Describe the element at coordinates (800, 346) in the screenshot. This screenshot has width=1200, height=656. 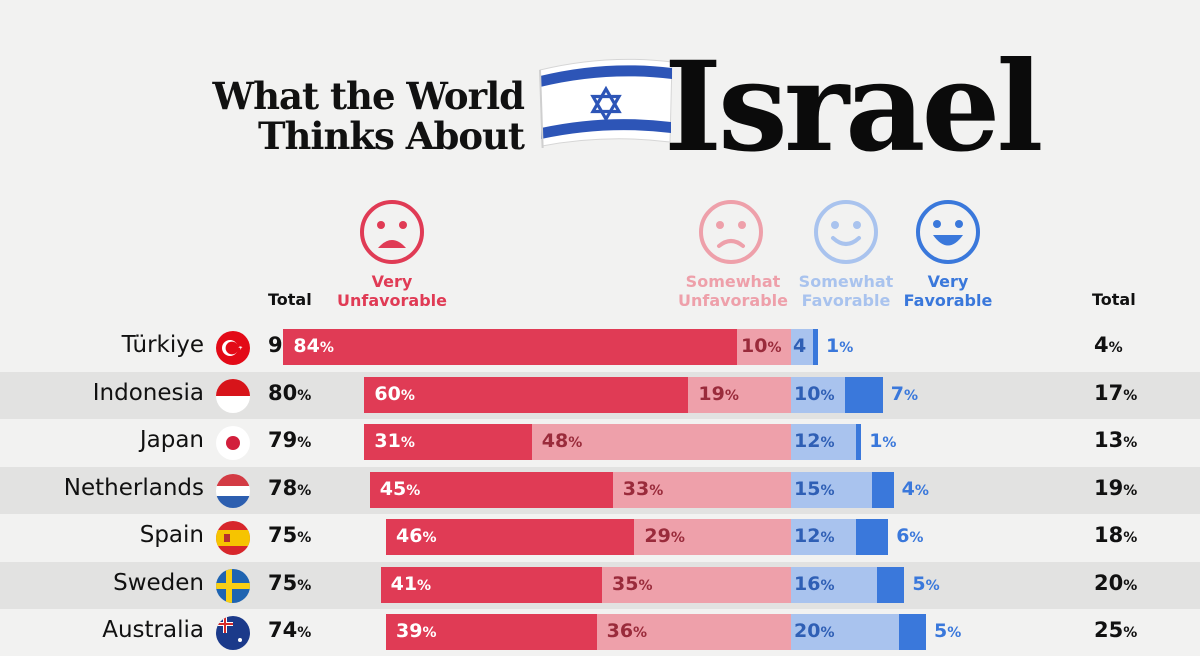
I see `label-somewhat-favorable: 4` at that location.